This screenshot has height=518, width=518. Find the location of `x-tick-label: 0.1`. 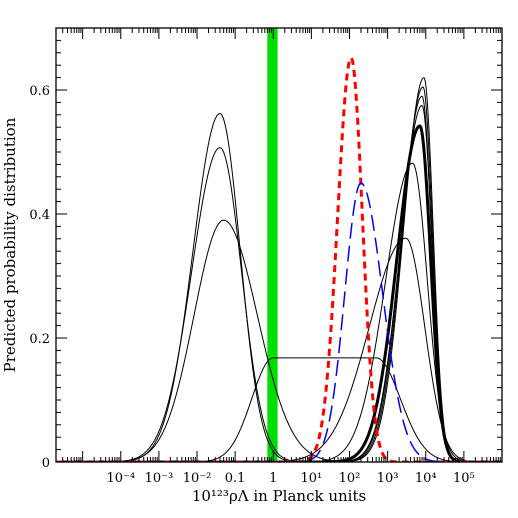

x-tick-label: 0.1 is located at coordinates (235, 478).